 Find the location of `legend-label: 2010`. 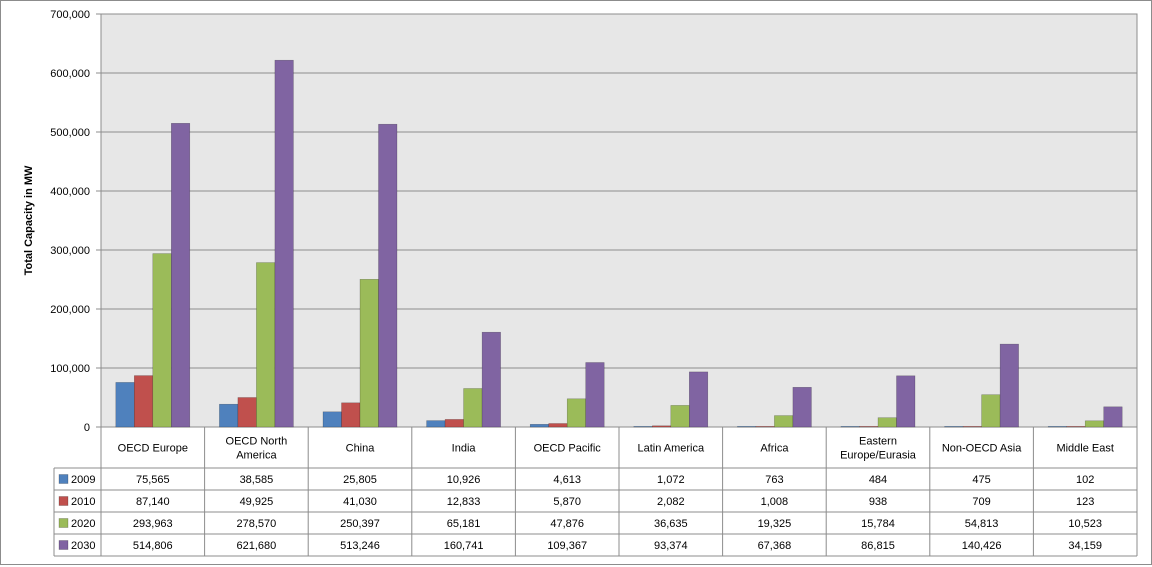

legend-label: 2010 is located at coordinates (83, 502).